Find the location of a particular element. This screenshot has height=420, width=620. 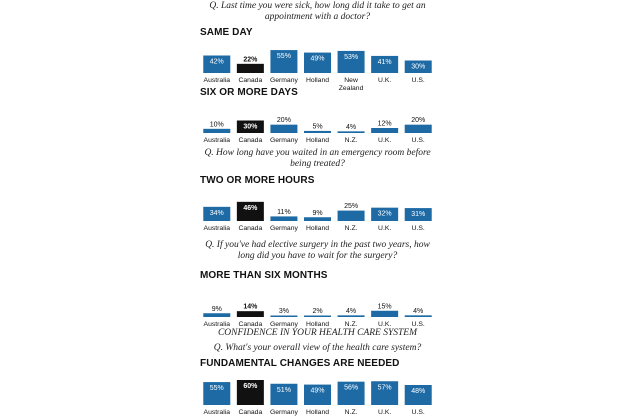

chart-5-value-label-7: 48% is located at coordinates (418, 391).